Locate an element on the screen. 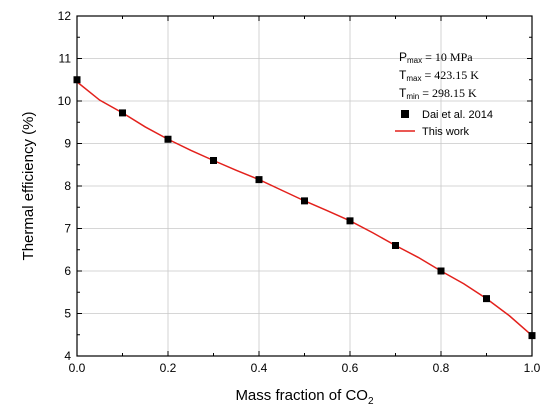  annotation-line: Tmax = 423.15 K is located at coordinates (439, 75).